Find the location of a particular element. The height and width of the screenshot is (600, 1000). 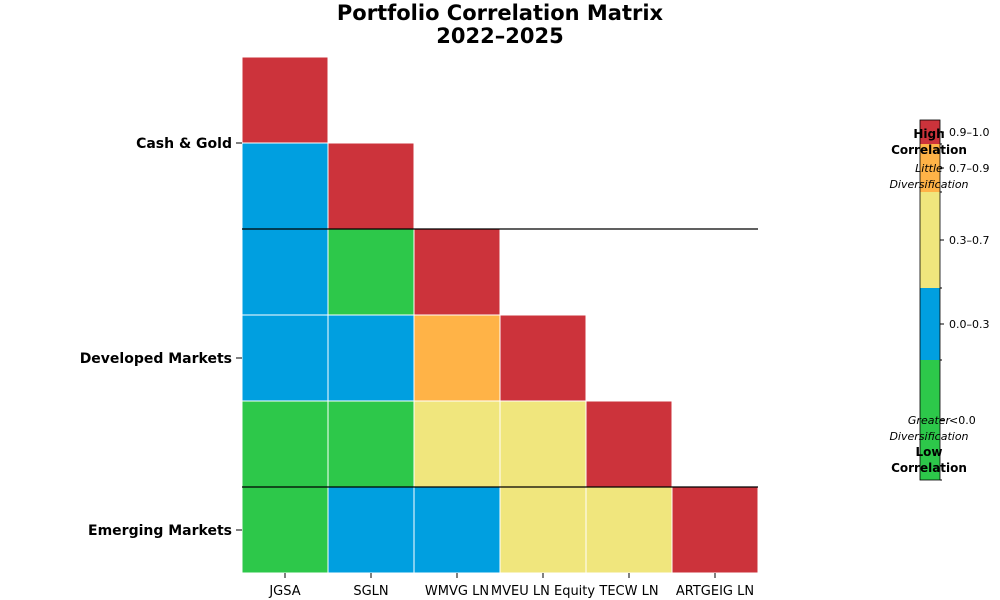

colorbar-tick-label-0: 0.9–1.0 is located at coordinates (969, 132).